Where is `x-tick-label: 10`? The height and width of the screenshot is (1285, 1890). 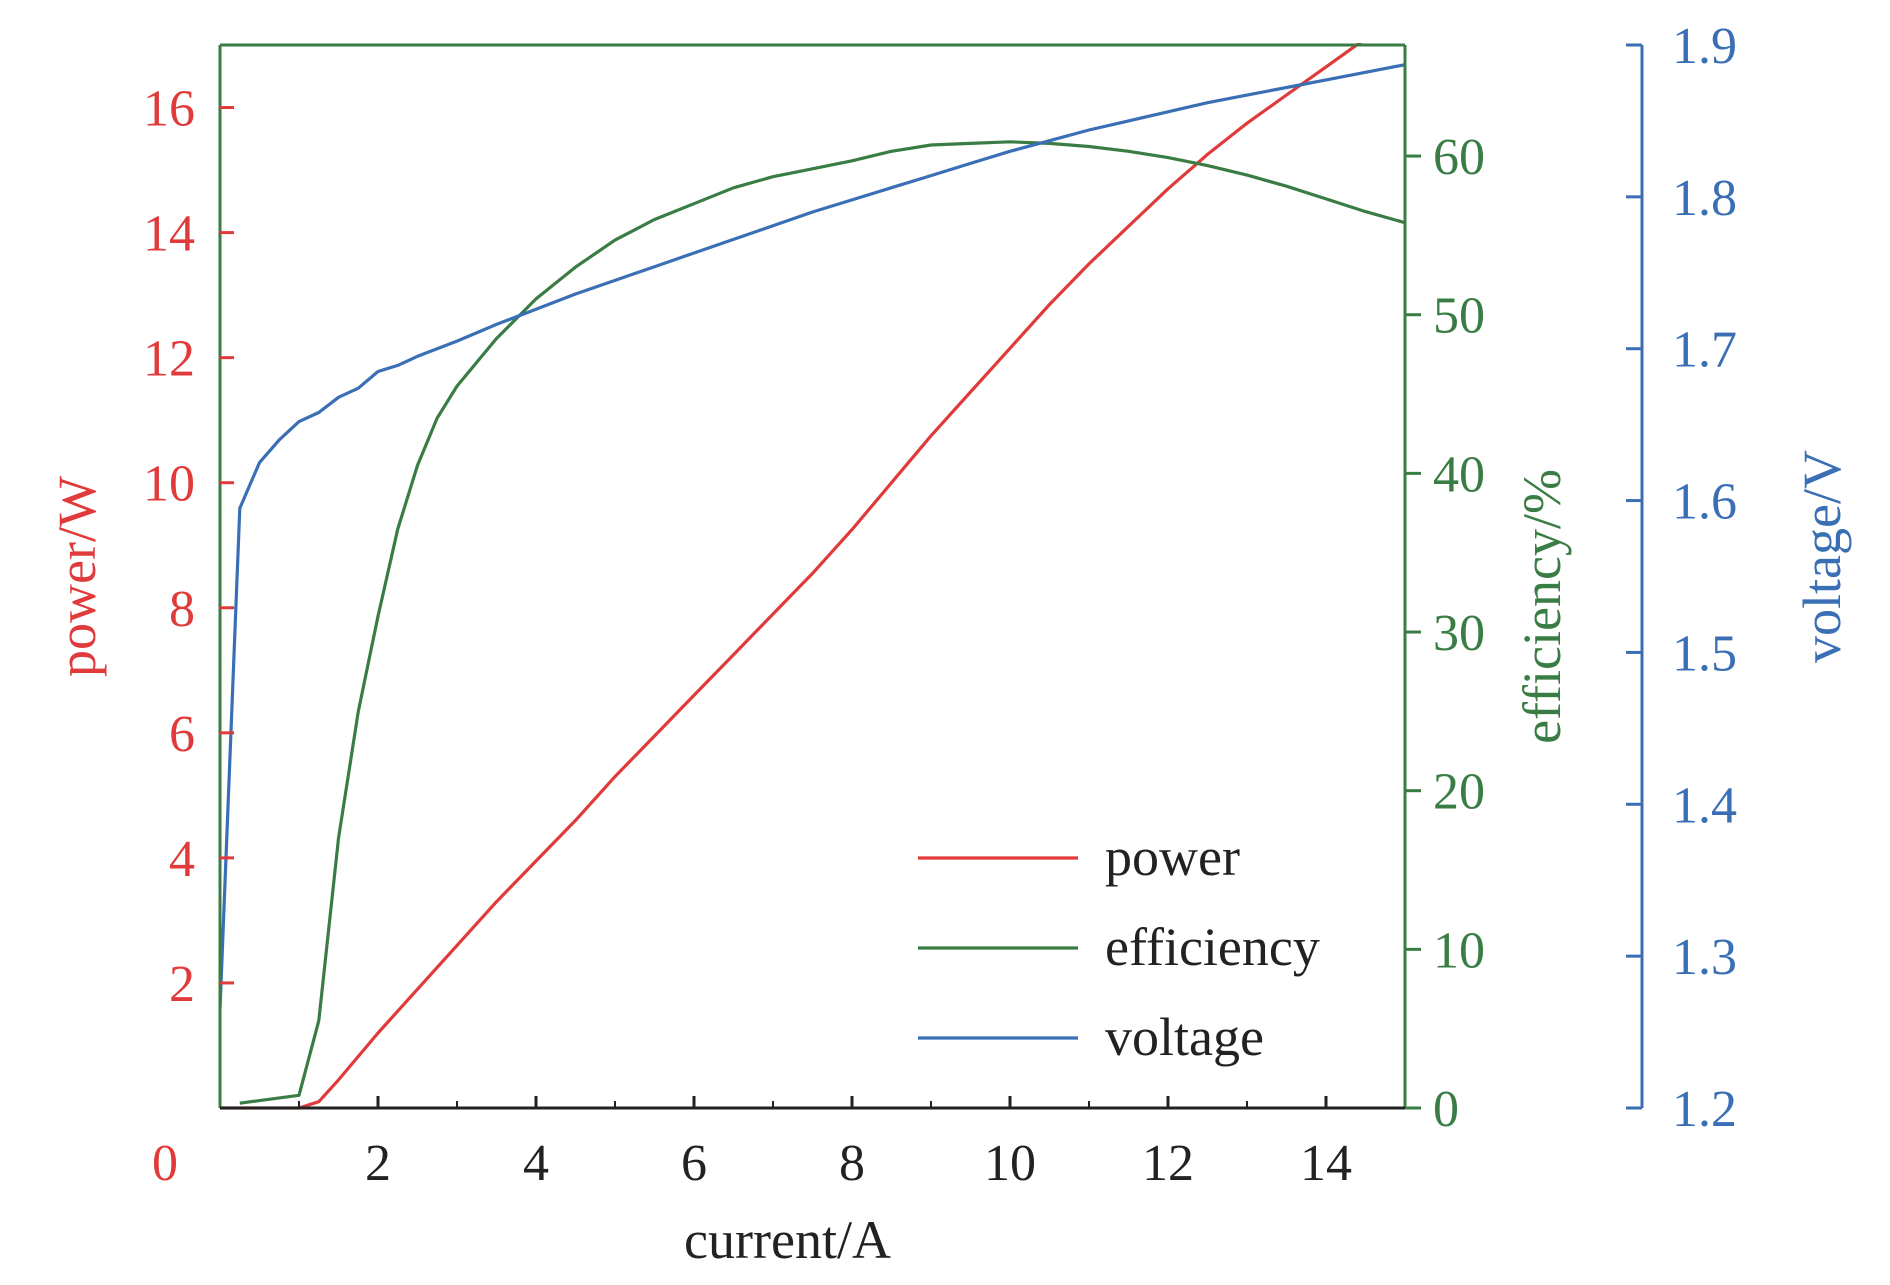
x-tick-label: 10 is located at coordinates (1010, 1163).